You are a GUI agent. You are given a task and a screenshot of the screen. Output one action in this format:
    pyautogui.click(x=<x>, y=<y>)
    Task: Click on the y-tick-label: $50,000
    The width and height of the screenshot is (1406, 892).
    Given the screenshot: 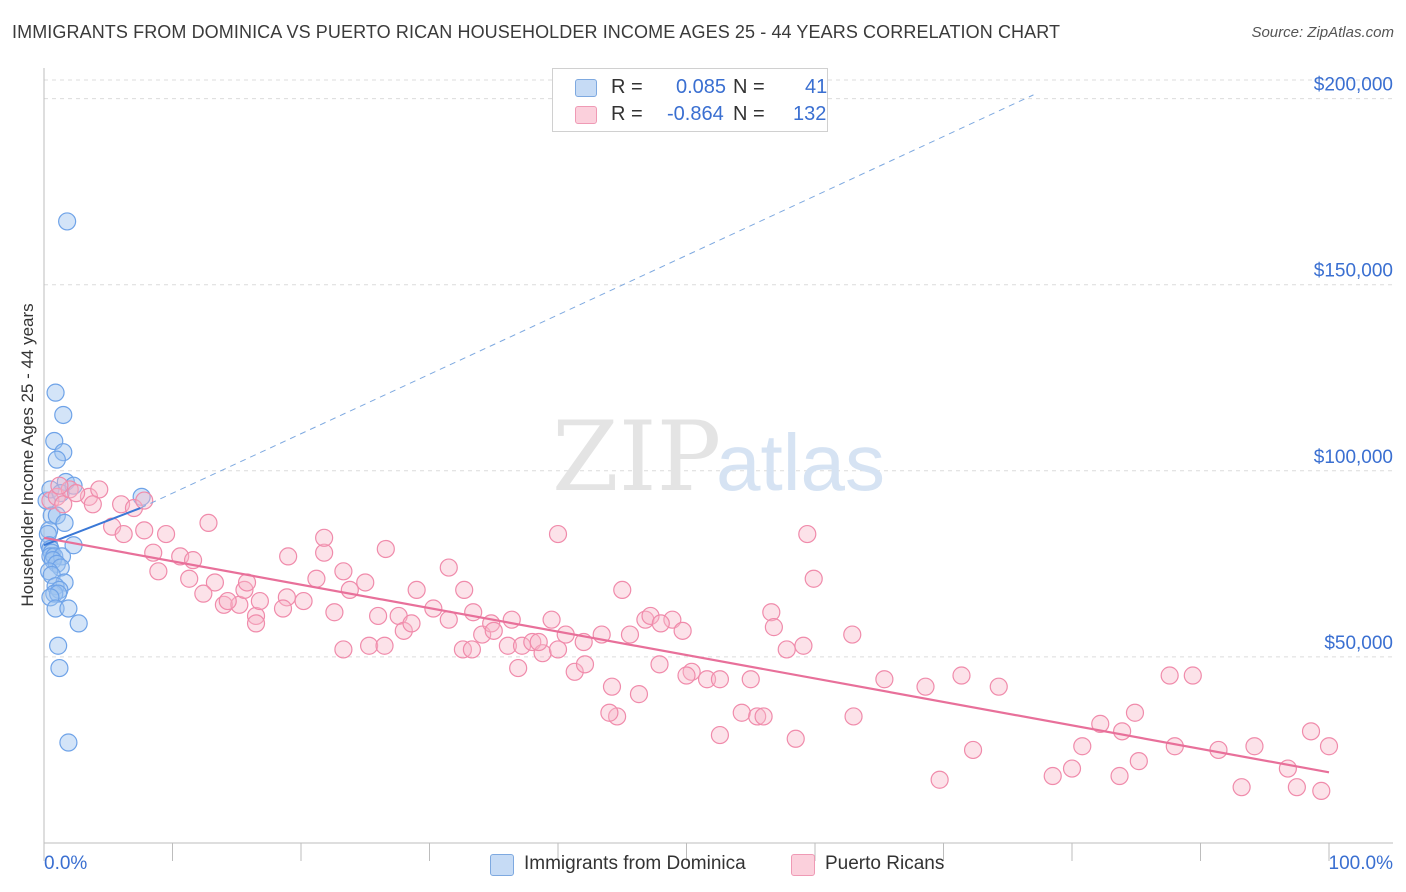 What is the action you would take?
    pyautogui.click(x=1358, y=643)
    